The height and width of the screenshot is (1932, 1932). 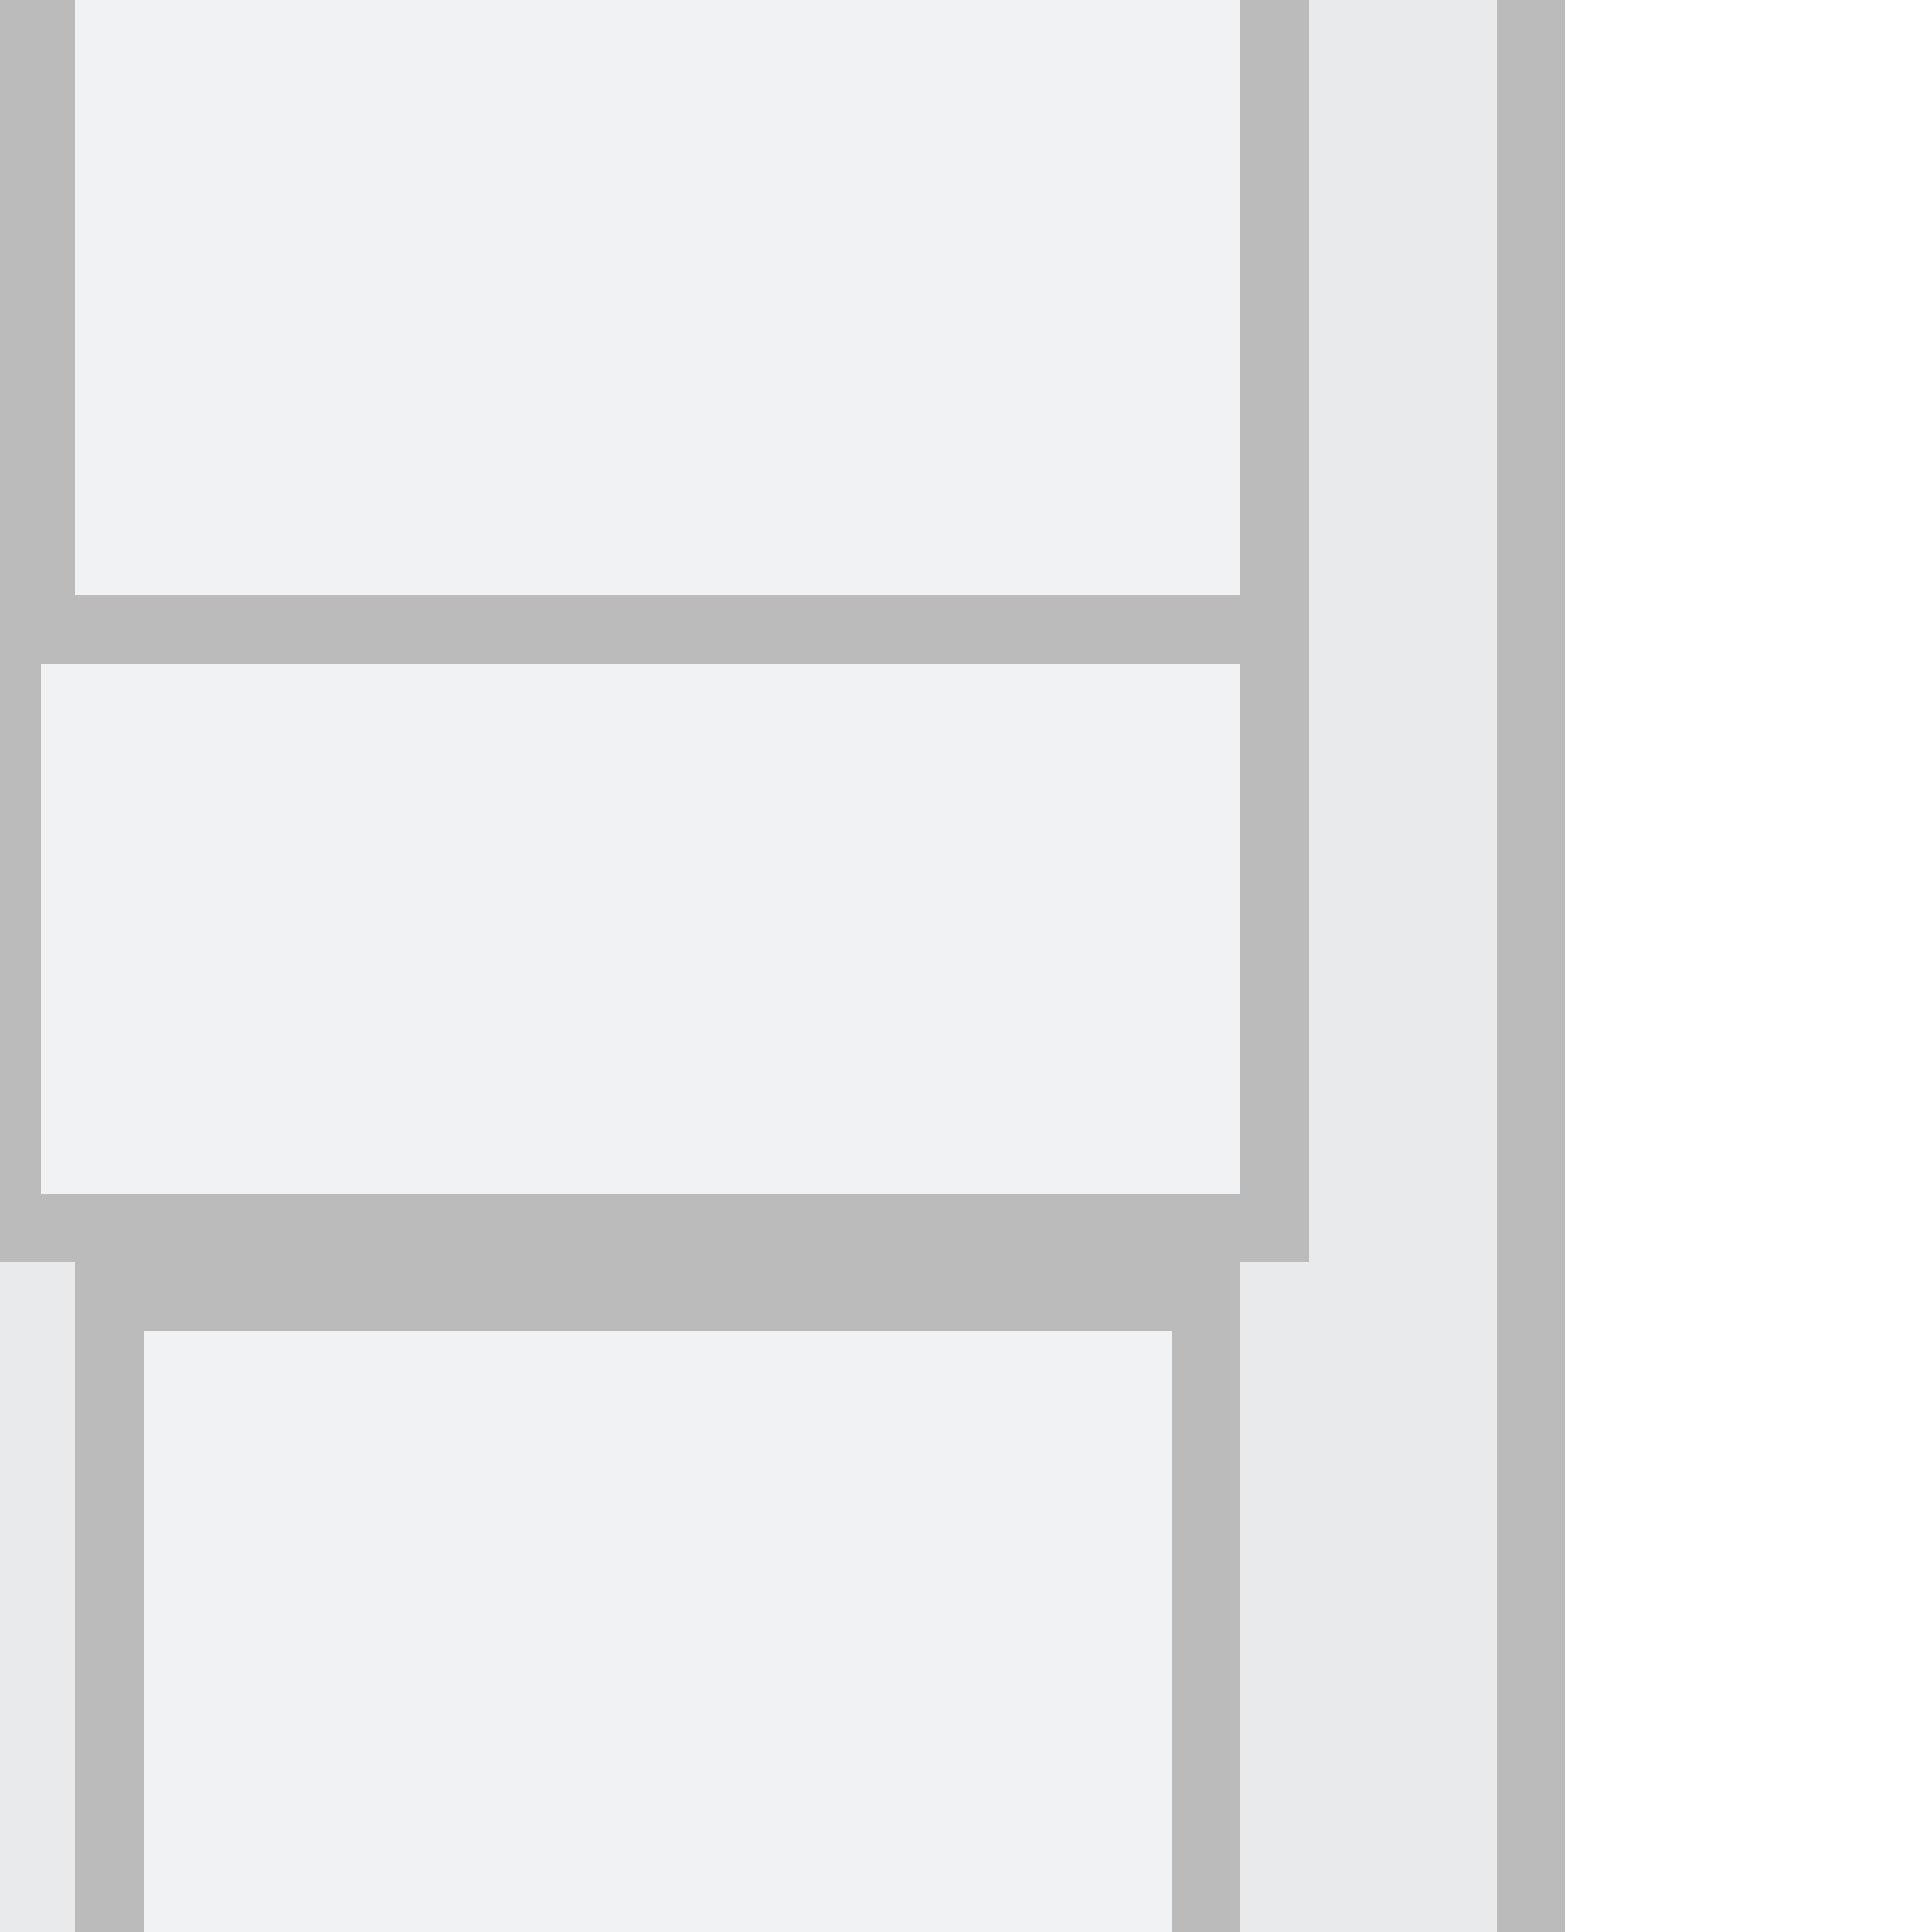 What do you see at coordinates (1531, 966) in the screenshot?
I see `vertical-divider` at bounding box center [1531, 966].